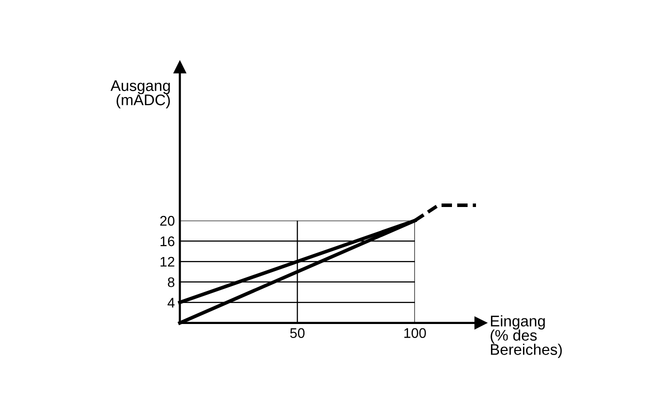 Image resolution: width=654 pixels, height=414 pixels. I want to click on x-axis-title: Eingang (% des Bereiches), so click(526, 336).